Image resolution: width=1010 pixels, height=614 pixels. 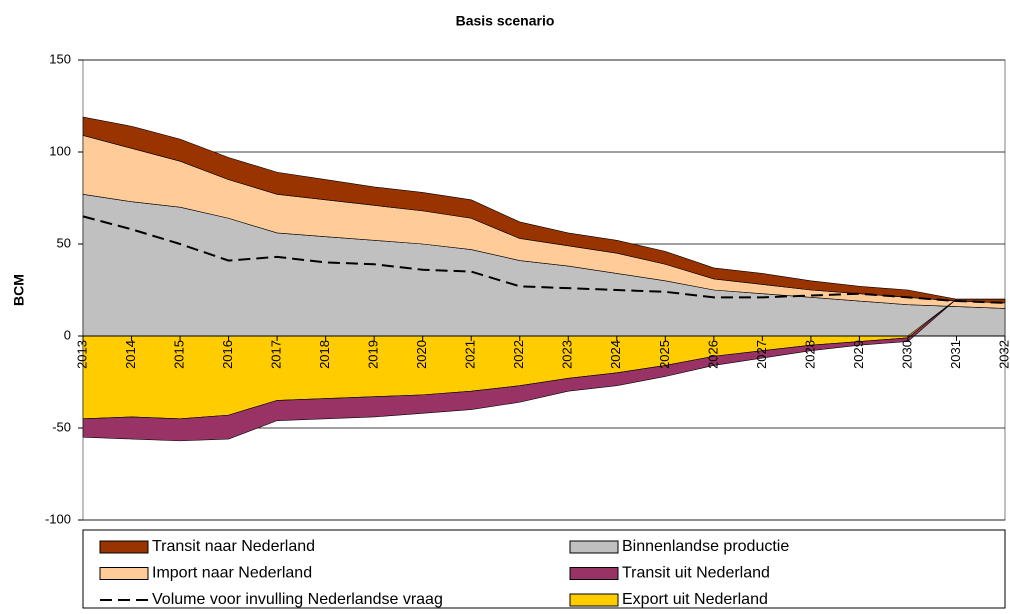 I want to click on x-tick-label: 2017, so click(x=276, y=354).